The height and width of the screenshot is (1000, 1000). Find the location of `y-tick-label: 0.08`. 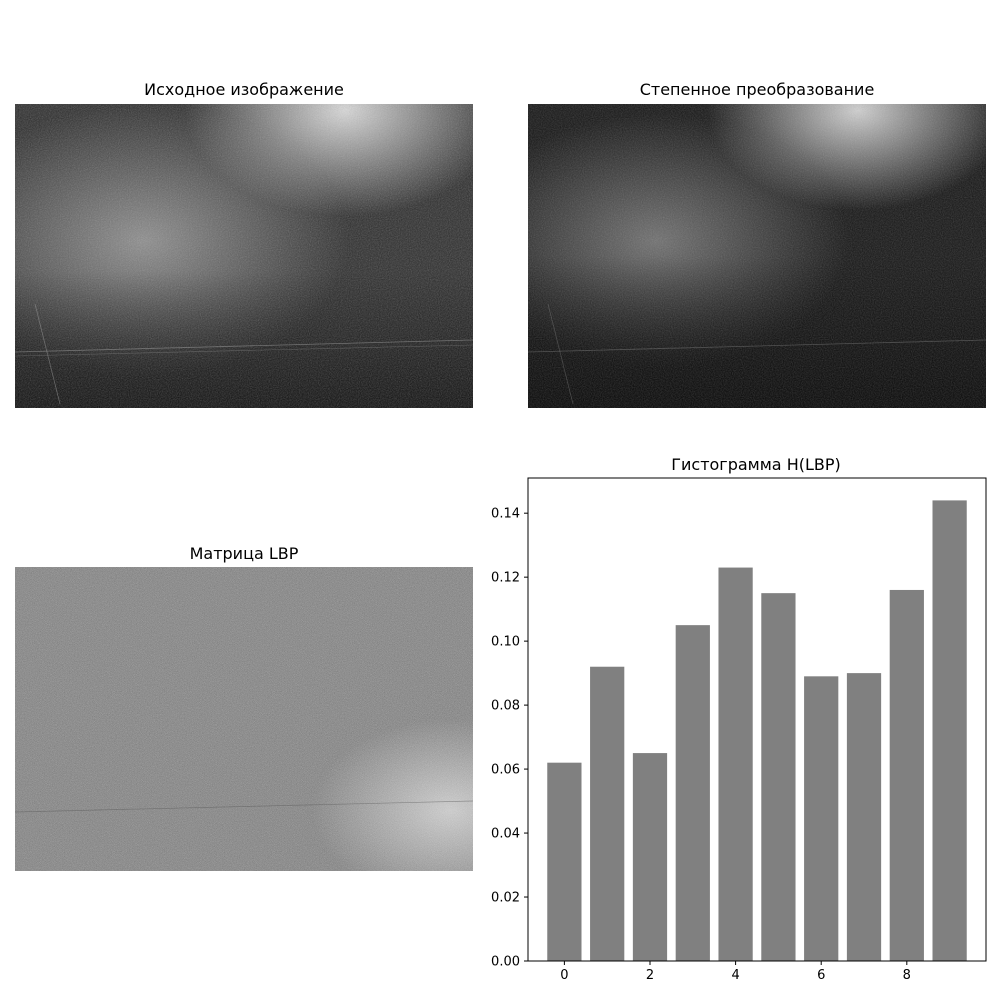

y-tick-label: 0.08 is located at coordinates (505, 706).